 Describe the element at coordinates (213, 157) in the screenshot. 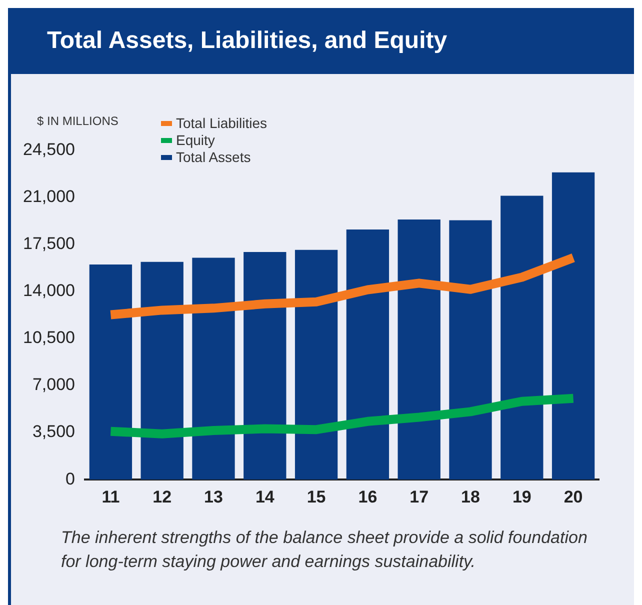

I see `legend-label: Total Assets` at that location.